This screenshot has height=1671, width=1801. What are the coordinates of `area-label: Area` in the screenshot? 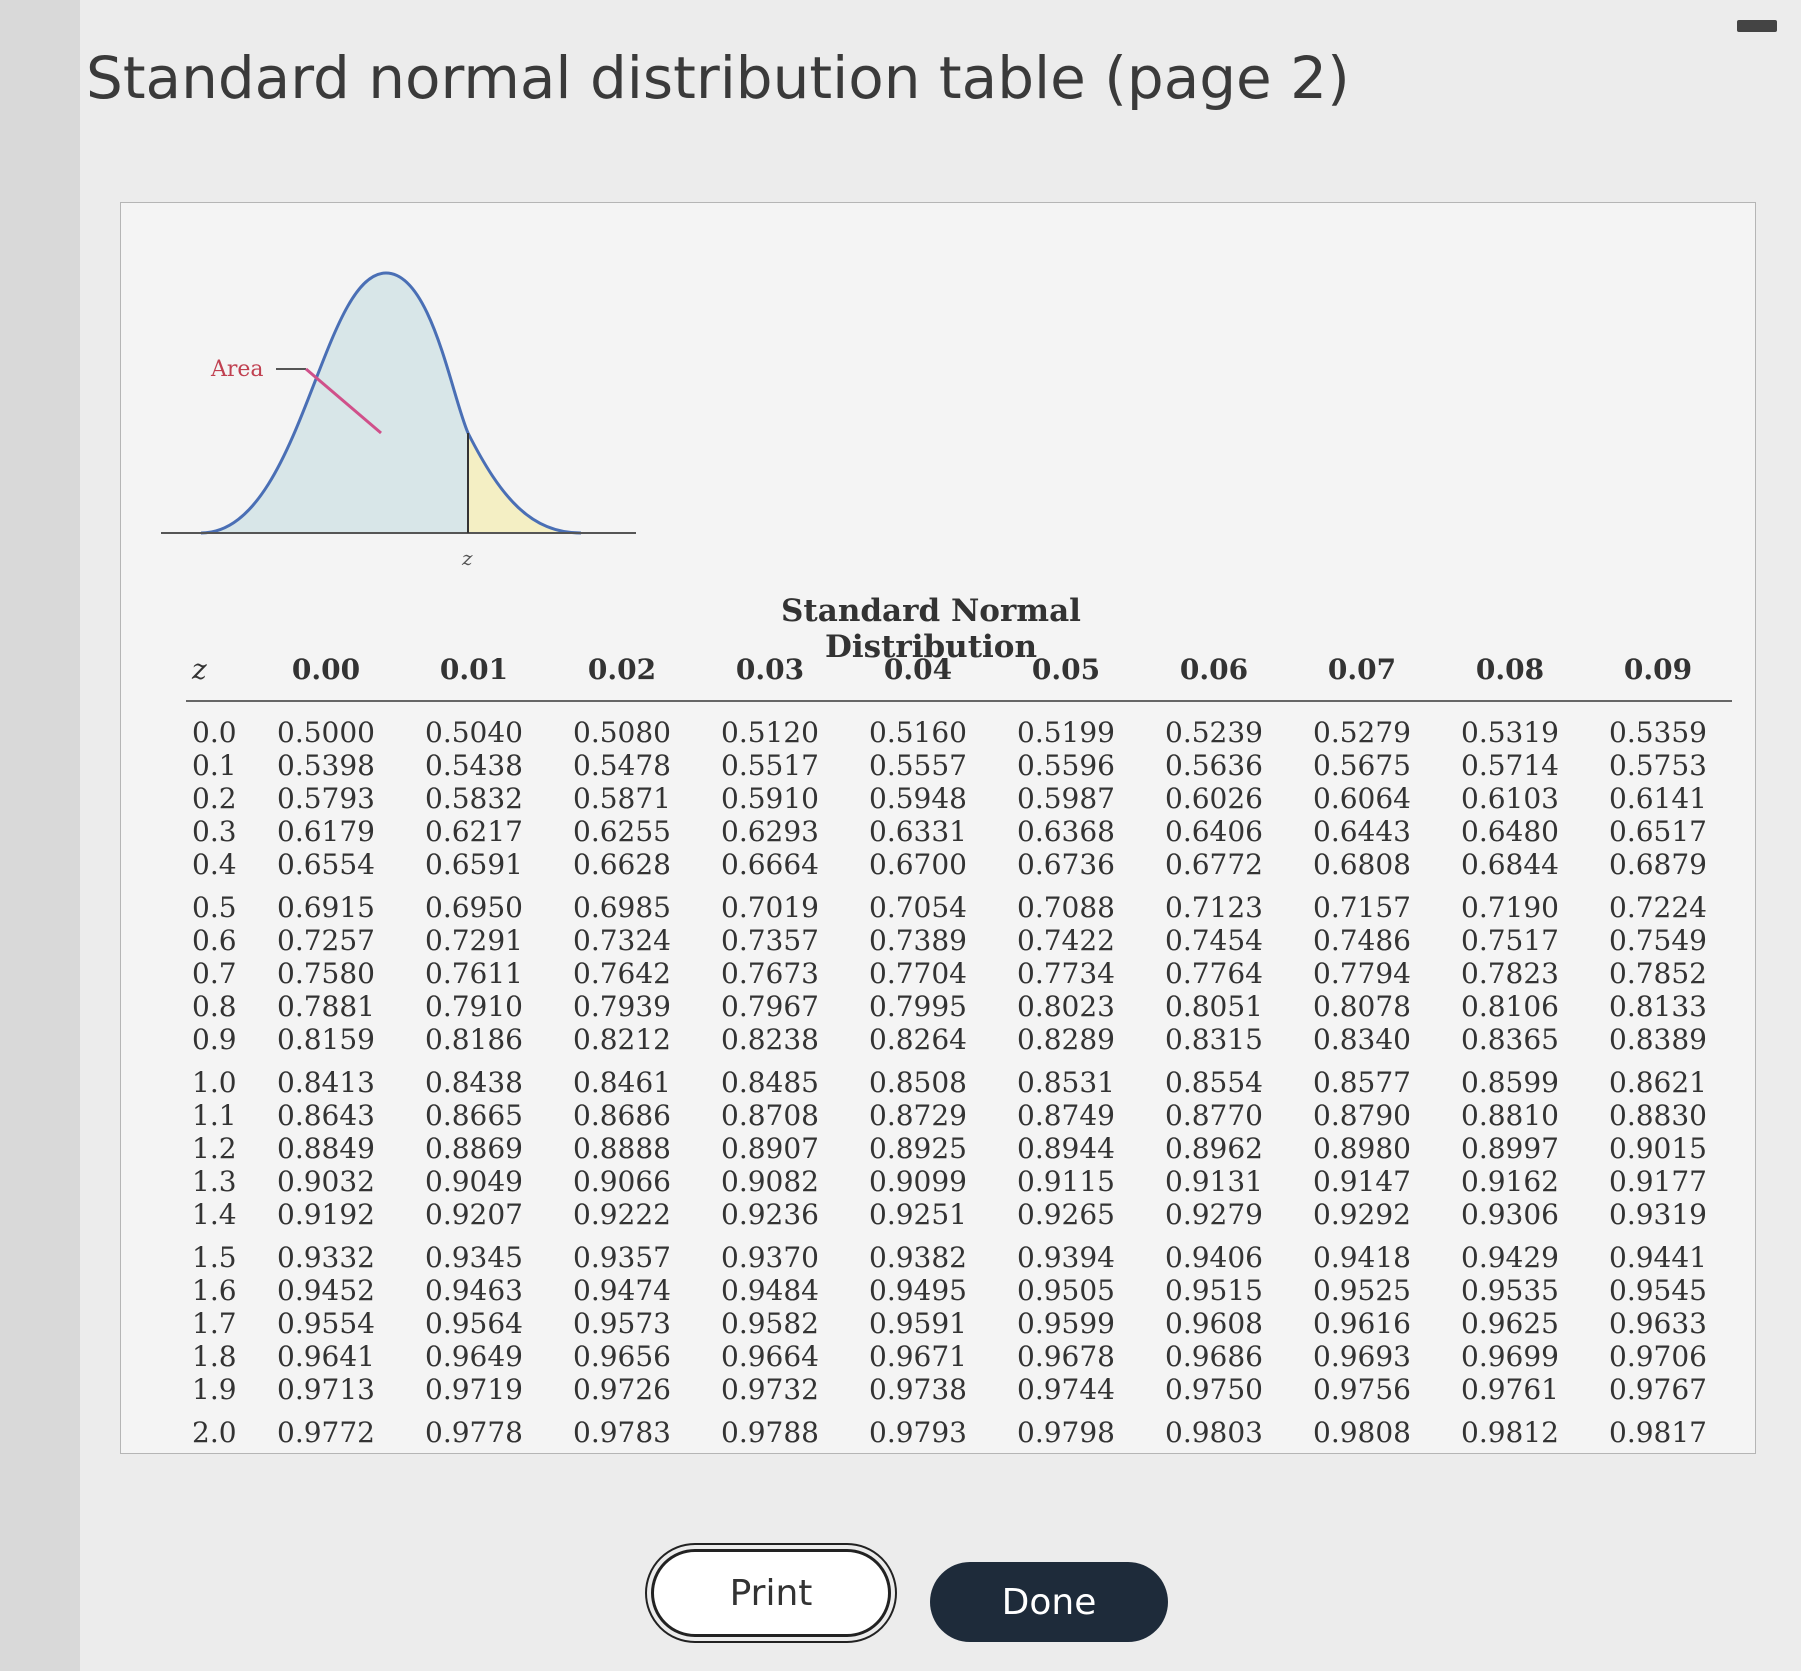 It's located at (237, 369).